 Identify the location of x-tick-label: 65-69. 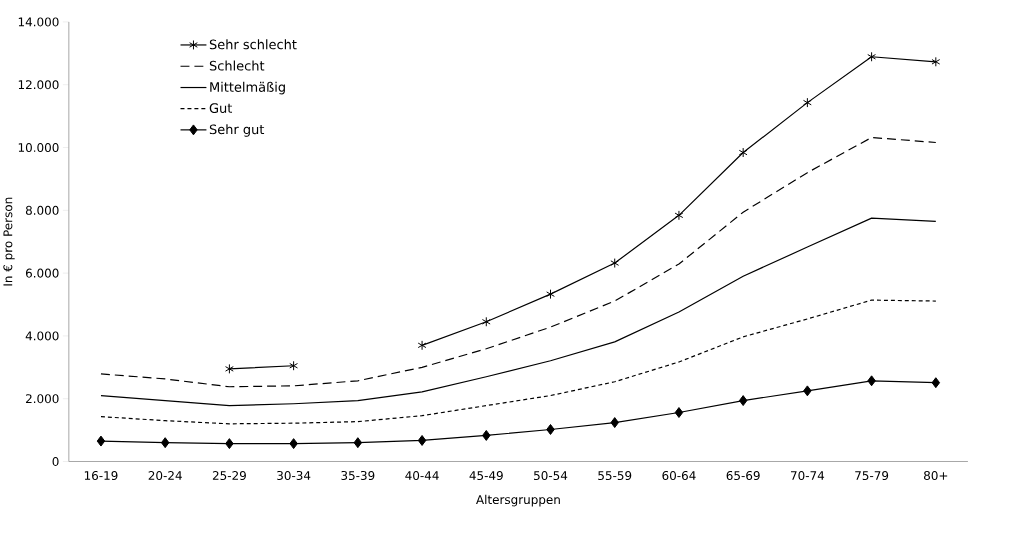
(743, 475).